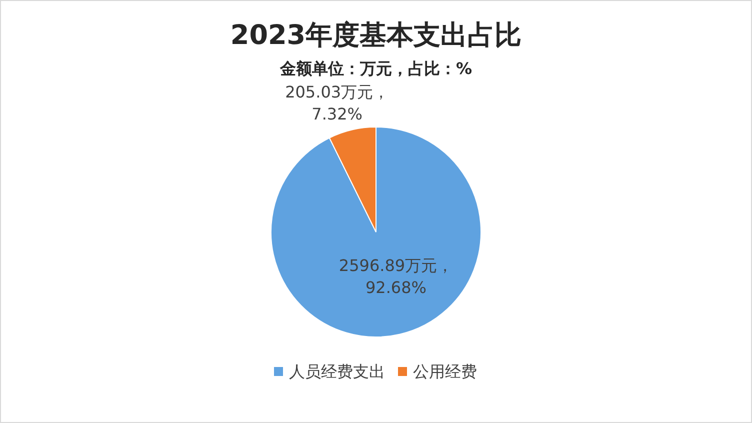 The width and height of the screenshot is (752, 423). I want to click on data-label: 2596.89万元， 92.68%, so click(396, 276).